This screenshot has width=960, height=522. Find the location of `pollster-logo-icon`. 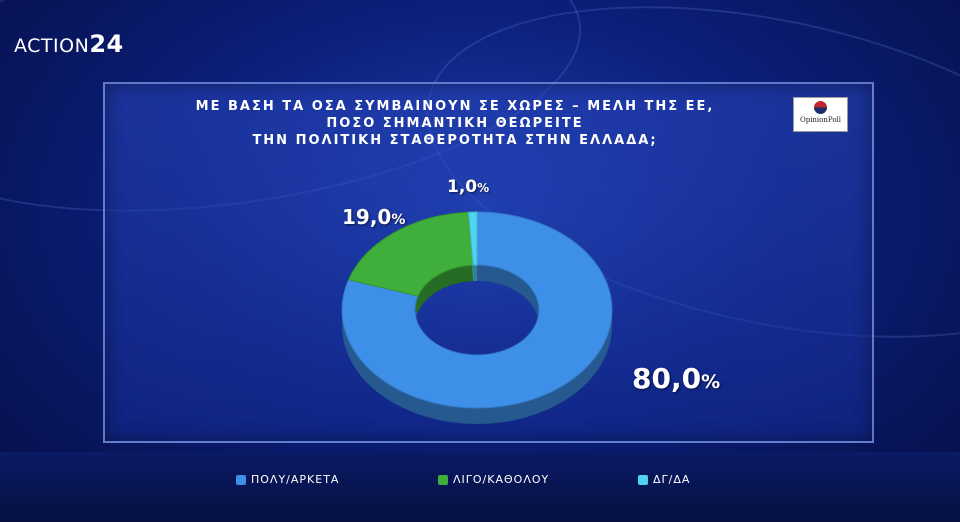

pollster-logo-icon is located at coordinates (820, 107).